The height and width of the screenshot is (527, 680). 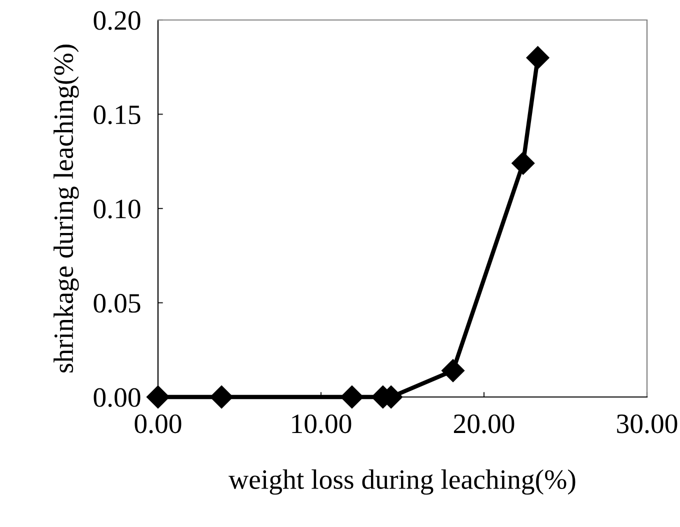 What do you see at coordinates (117, 114) in the screenshot?
I see `y-tick-label: 0.15` at bounding box center [117, 114].